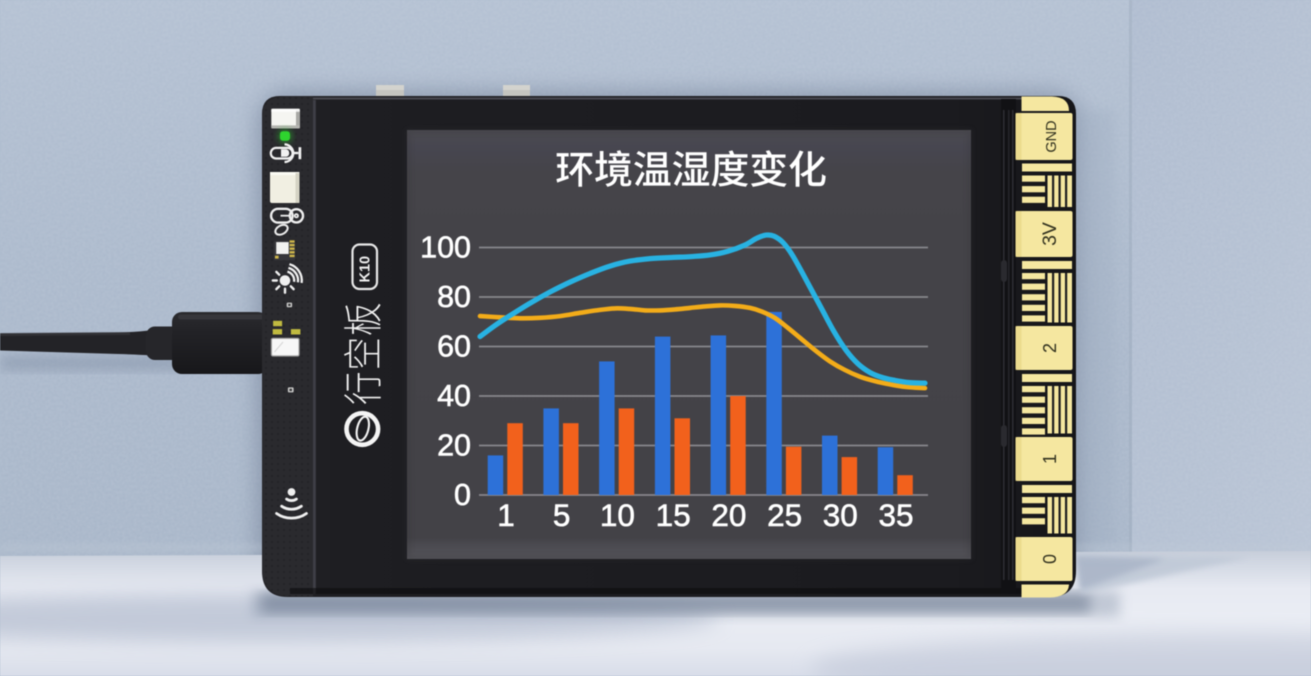 Image resolution: width=1311 pixels, height=676 pixels. What do you see at coordinates (454, 347) in the screenshot?
I see `svg-text: 60` at bounding box center [454, 347].